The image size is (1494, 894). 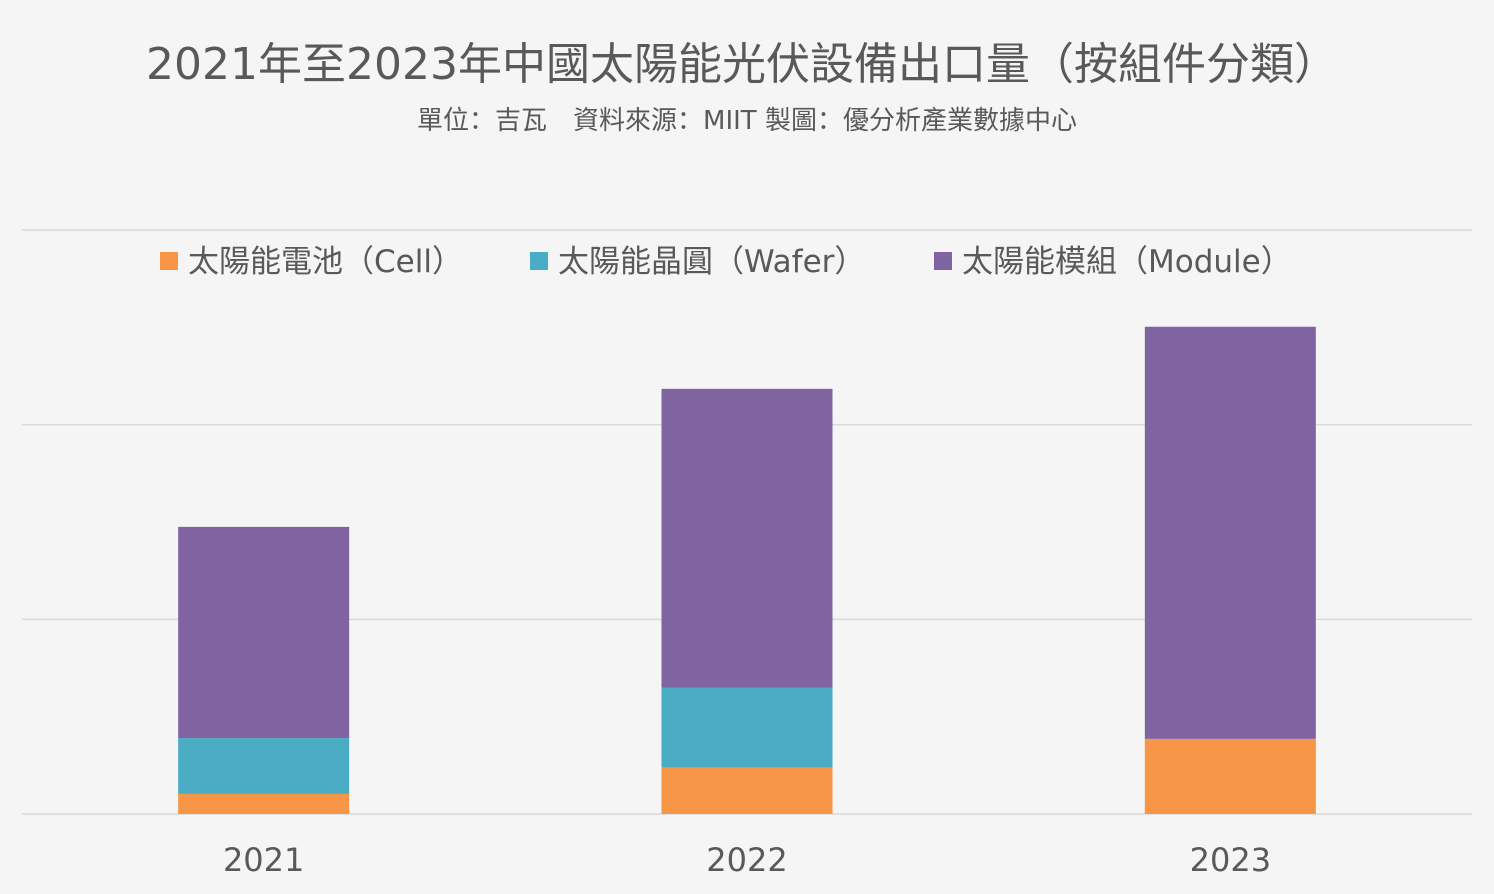 I want to click on chart-subtitle: 單位：吉瓦 資料來源：MIIT 製圖：優分析產業數據中心, so click(x=747, y=121).